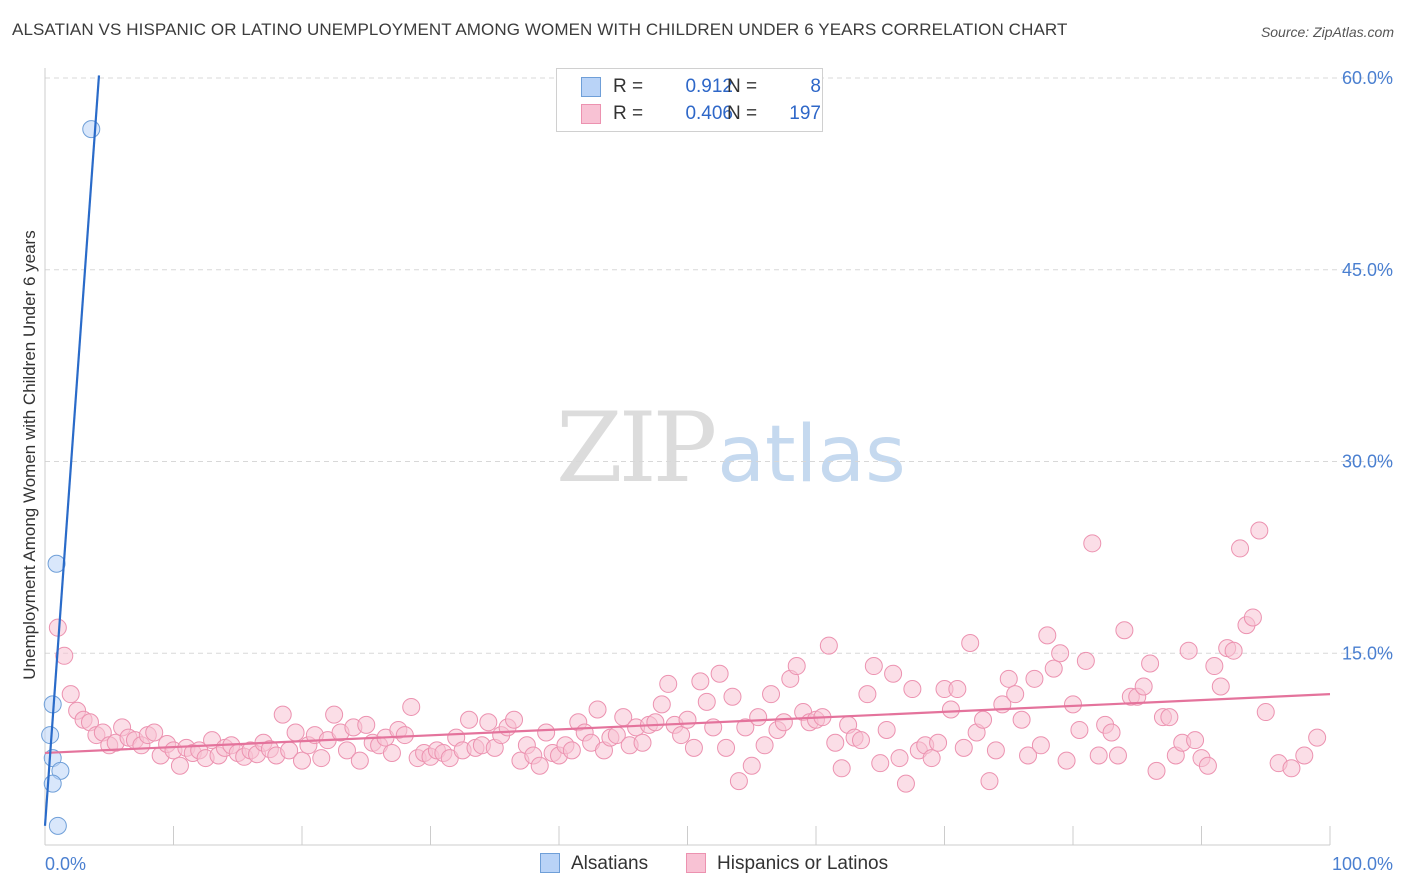 The width and height of the screenshot is (1406, 892). I want to click on x-tick-label: 100.0%, so click(1362, 864).